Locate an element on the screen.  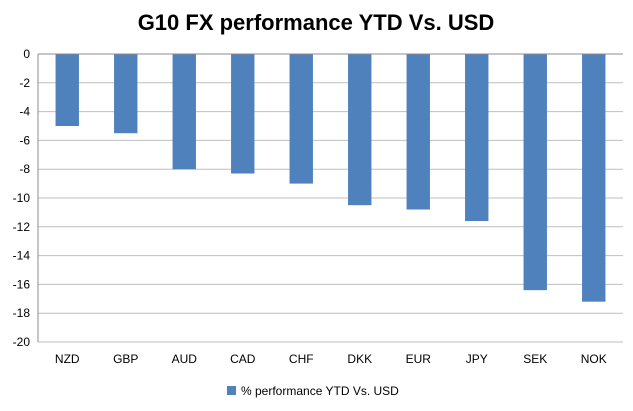
x-category-label: CAD is located at coordinates (243, 359).